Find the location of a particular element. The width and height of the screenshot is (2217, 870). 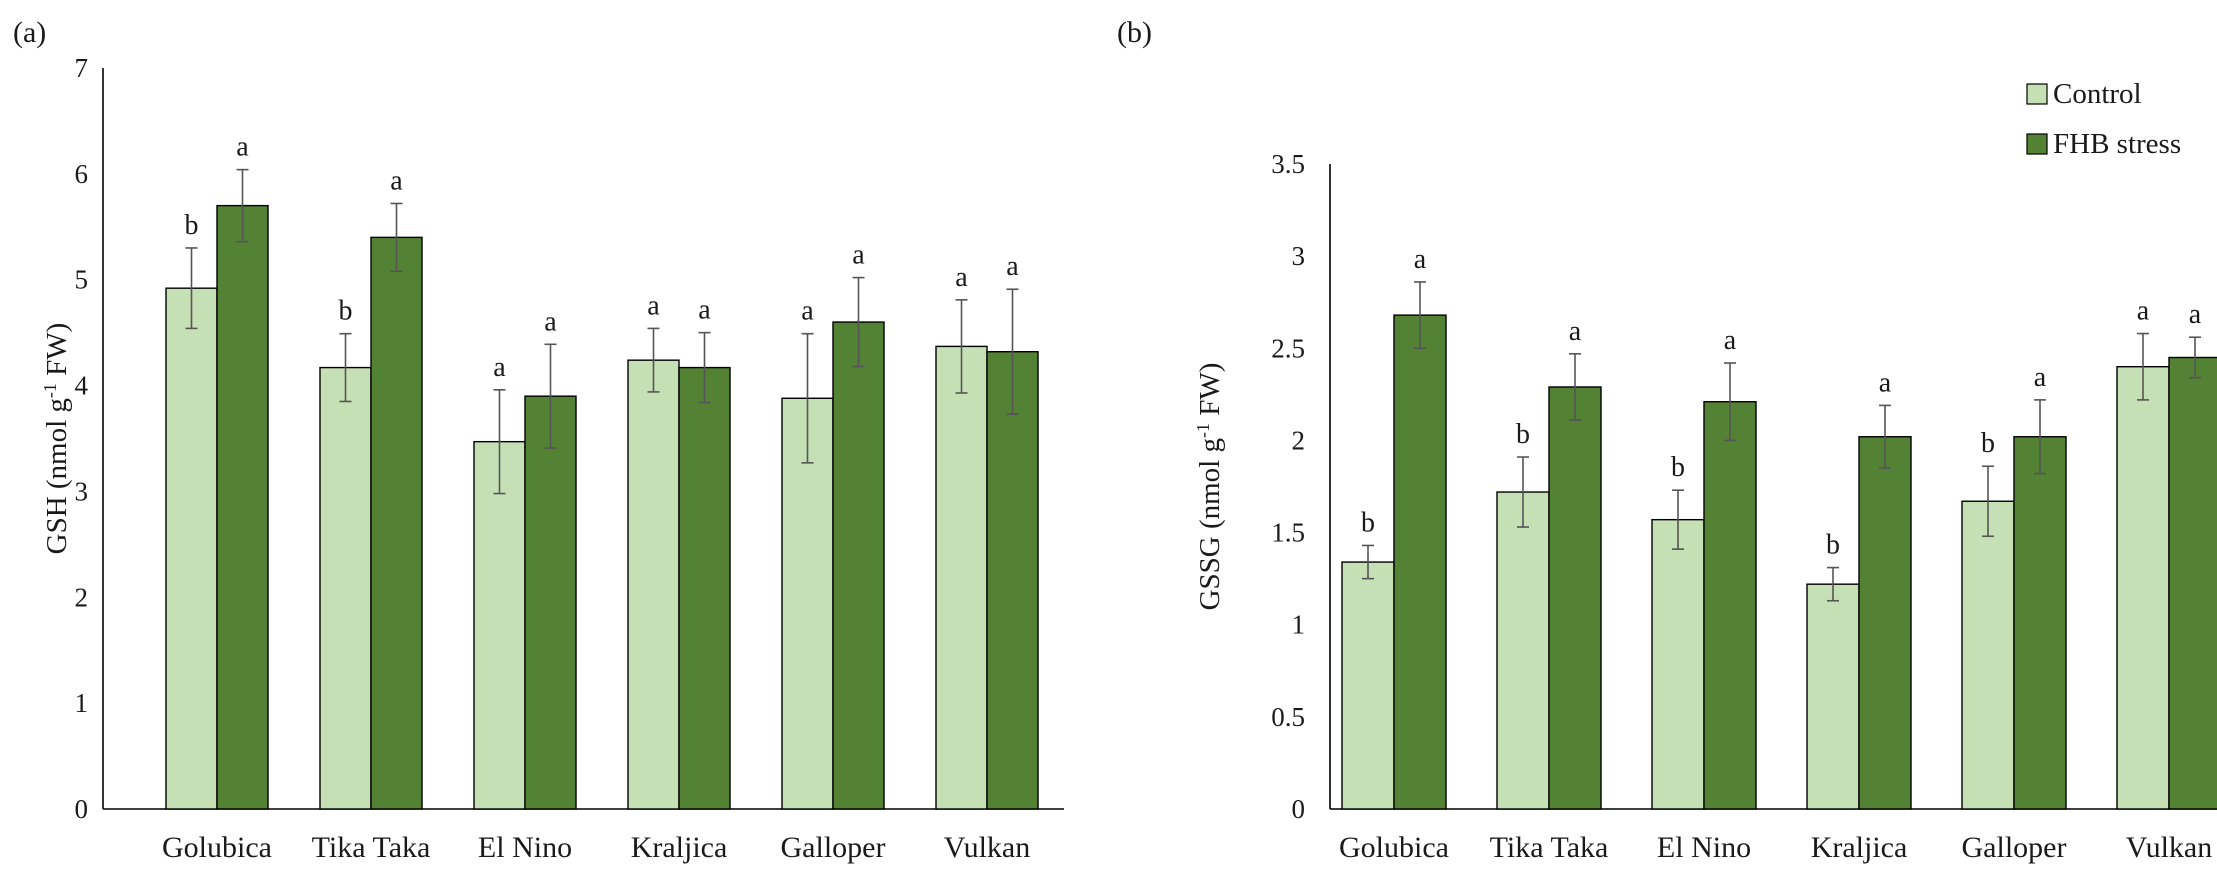

y-tick-label: 7 is located at coordinates (82, 68).